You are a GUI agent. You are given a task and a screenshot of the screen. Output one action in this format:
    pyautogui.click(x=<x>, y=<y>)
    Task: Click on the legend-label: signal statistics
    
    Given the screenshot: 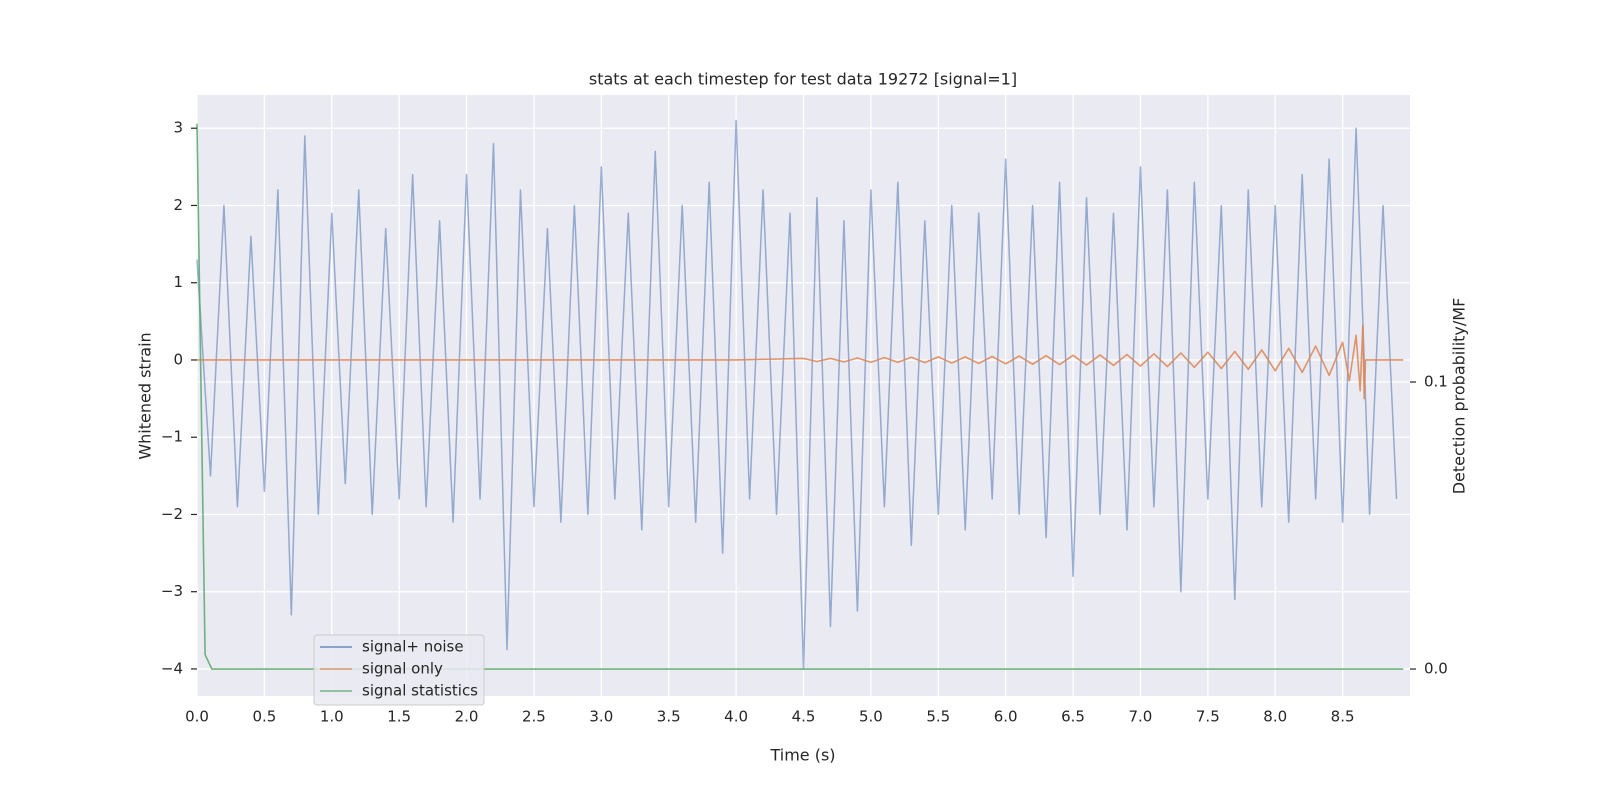 What is the action you would take?
    pyautogui.click(x=420, y=691)
    